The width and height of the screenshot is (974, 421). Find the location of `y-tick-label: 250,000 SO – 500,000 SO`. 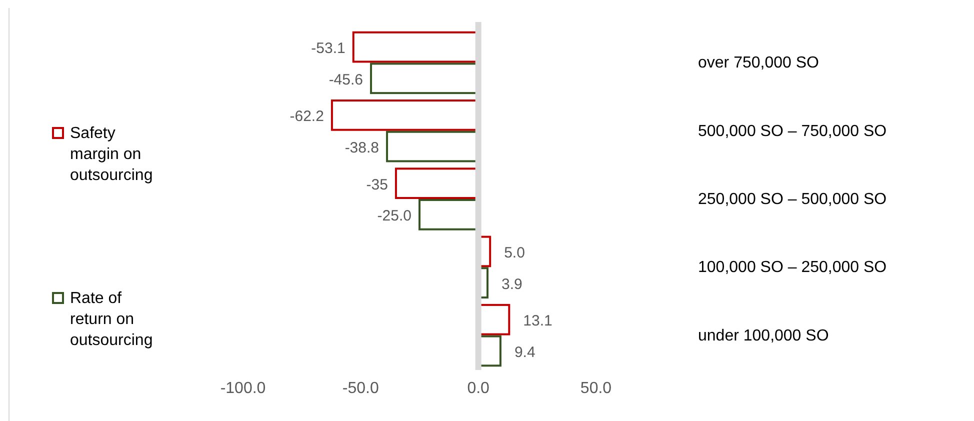

y-tick-label: 250,000 SO – 500,000 SO is located at coordinates (792, 199).